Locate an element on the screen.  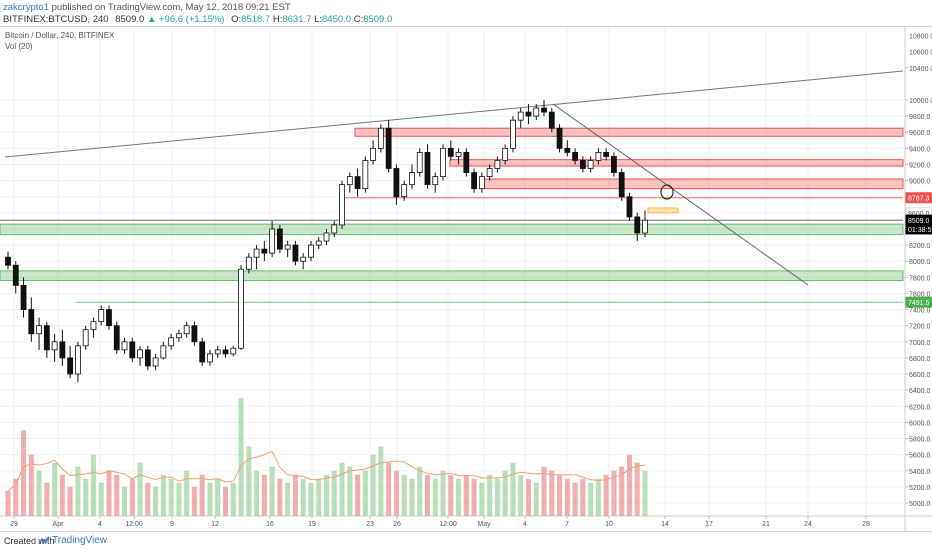
x-axis-label: Apr is located at coordinates (59, 524).